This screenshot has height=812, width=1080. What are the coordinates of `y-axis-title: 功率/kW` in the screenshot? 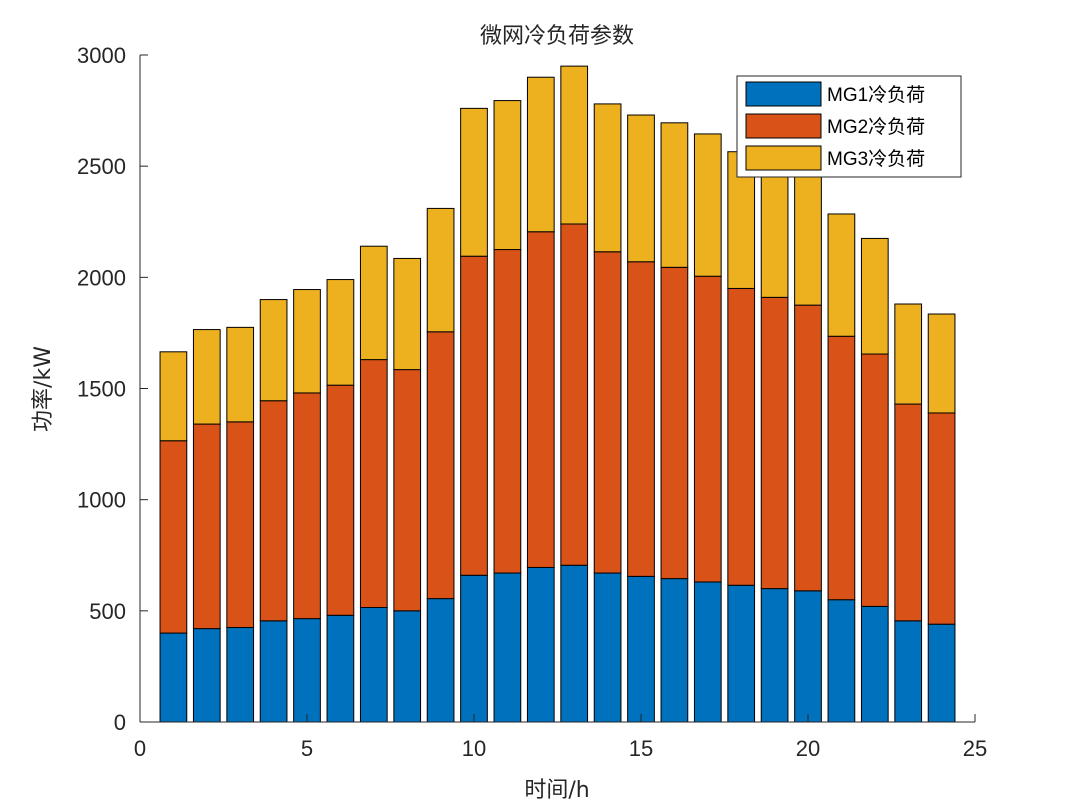 It's located at (43, 389).